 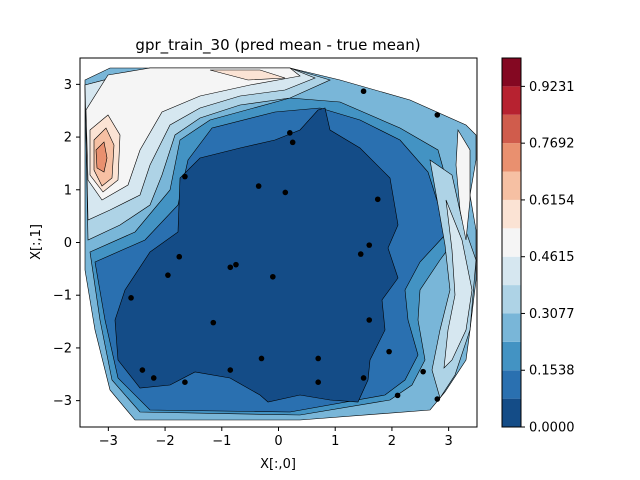 I want to click on x-tick-label: −3, so click(x=108, y=441).